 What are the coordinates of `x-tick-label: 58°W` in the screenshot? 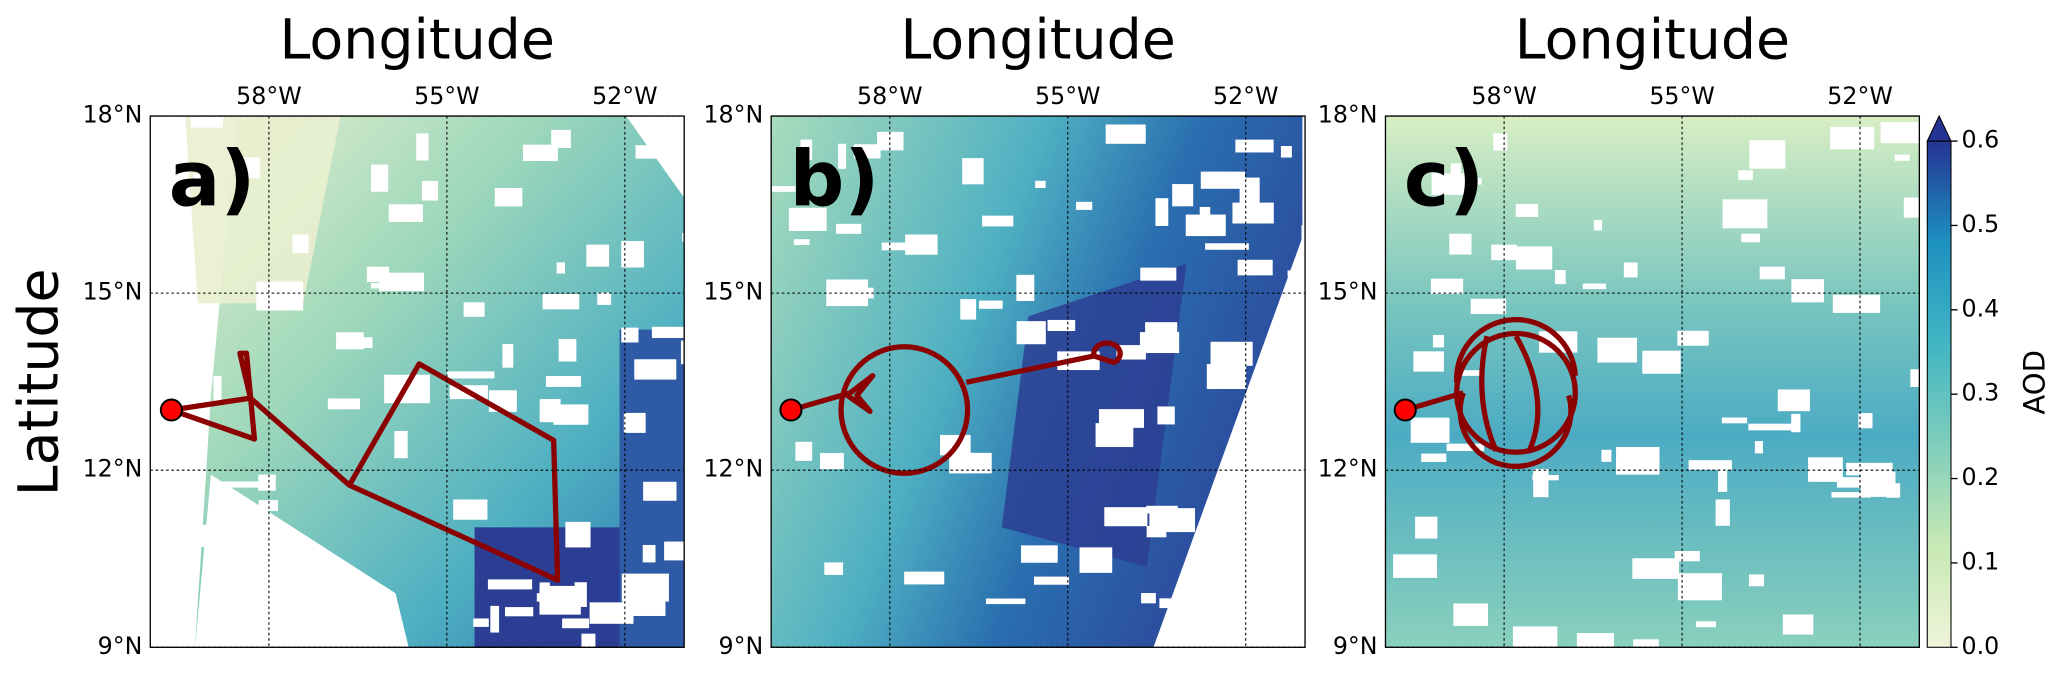 It's located at (1504, 96).